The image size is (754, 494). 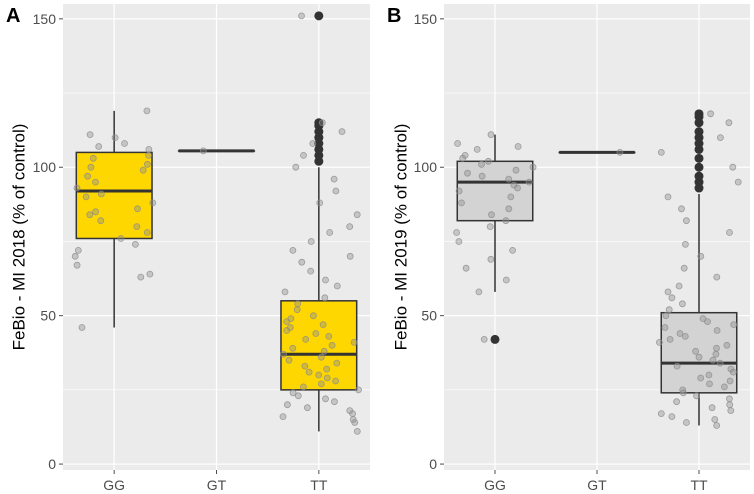 I want to click on y-axis-label: FeBio - MI 2019 (% of control), so click(x=400, y=237).